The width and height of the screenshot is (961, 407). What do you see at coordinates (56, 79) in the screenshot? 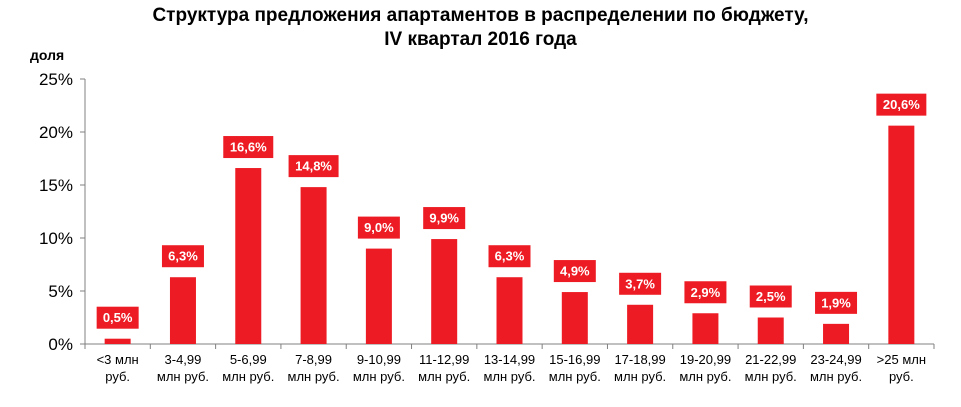
I see `y-tick-label: 25%` at bounding box center [56, 79].